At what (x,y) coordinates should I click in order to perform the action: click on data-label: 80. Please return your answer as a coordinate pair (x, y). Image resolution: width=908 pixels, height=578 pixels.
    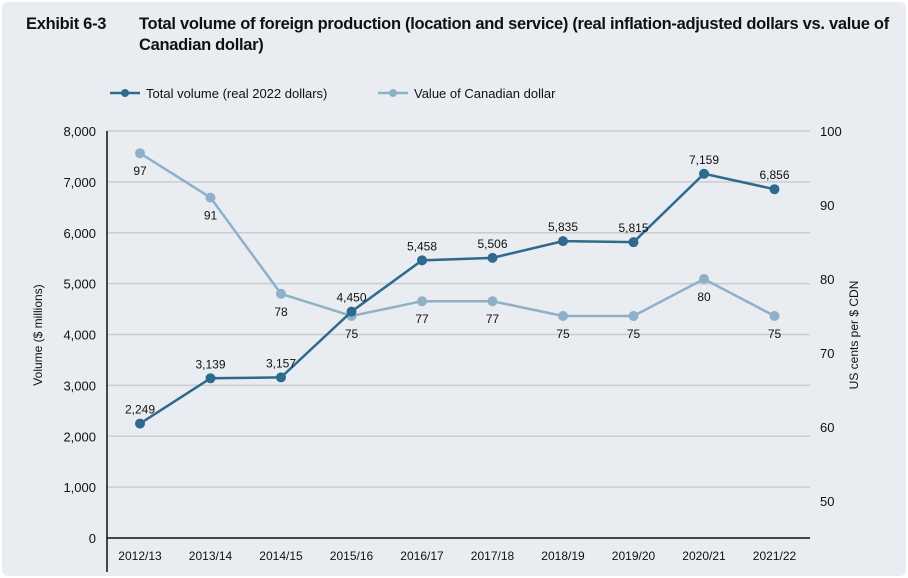
    Looking at the image, I should click on (704, 297).